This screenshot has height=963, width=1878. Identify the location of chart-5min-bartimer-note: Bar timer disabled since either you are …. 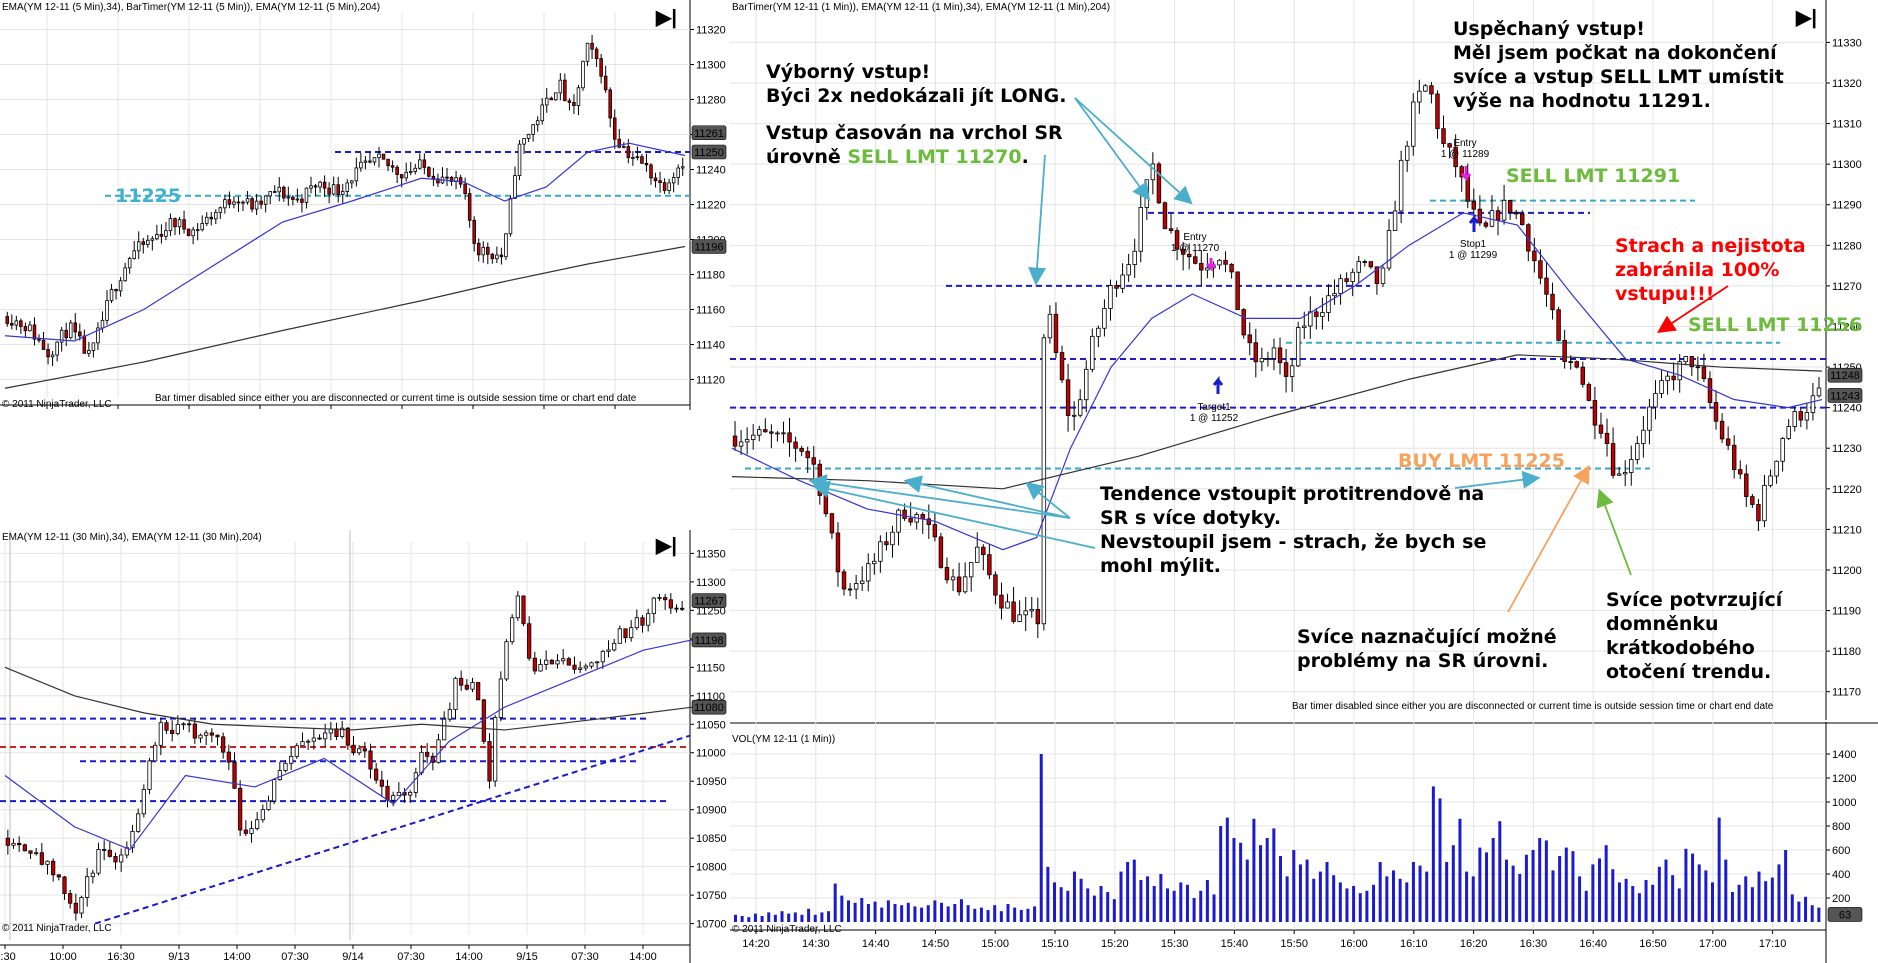
(396, 398).